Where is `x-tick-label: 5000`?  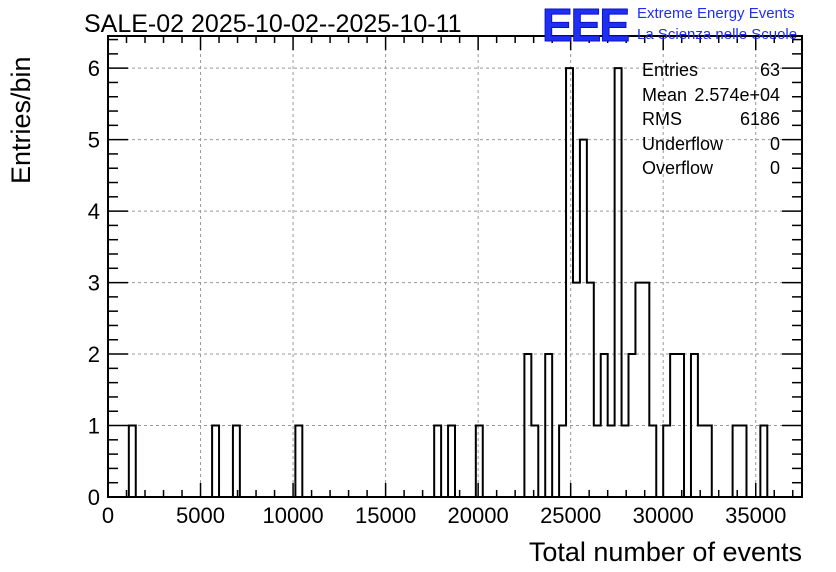
x-tick-label: 5000 is located at coordinates (200, 515).